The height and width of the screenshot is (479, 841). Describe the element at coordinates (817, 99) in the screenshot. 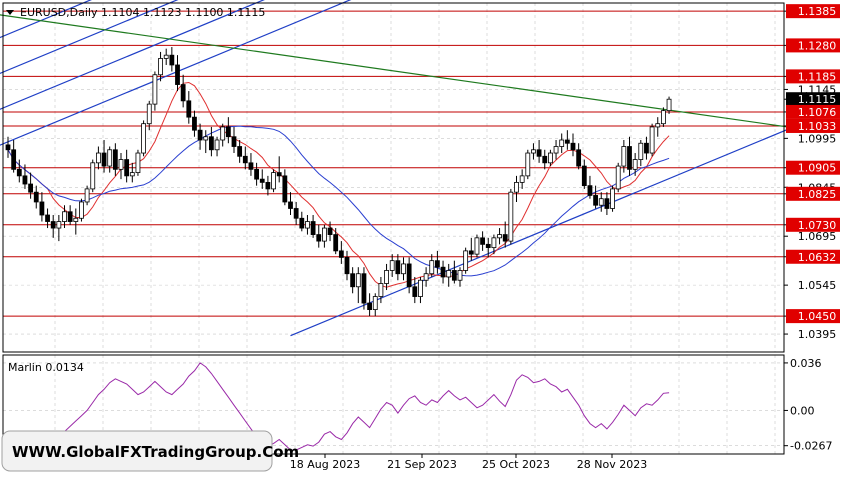

I see `price-label: 1.1115` at that location.